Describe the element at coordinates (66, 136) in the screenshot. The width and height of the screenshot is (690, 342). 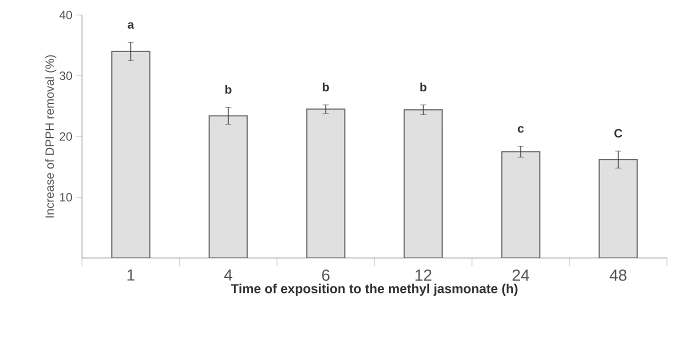
I see `y-tick-label: 20` at that location.